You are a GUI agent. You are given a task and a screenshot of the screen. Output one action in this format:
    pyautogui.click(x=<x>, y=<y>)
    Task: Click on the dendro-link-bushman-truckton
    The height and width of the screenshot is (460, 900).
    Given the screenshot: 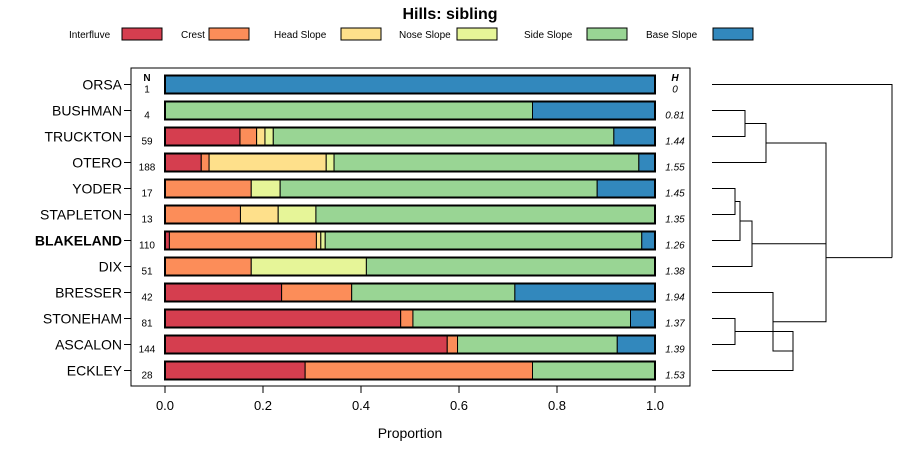 What is the action you would take?
    pyautogui.click(x=729, y=123)
    